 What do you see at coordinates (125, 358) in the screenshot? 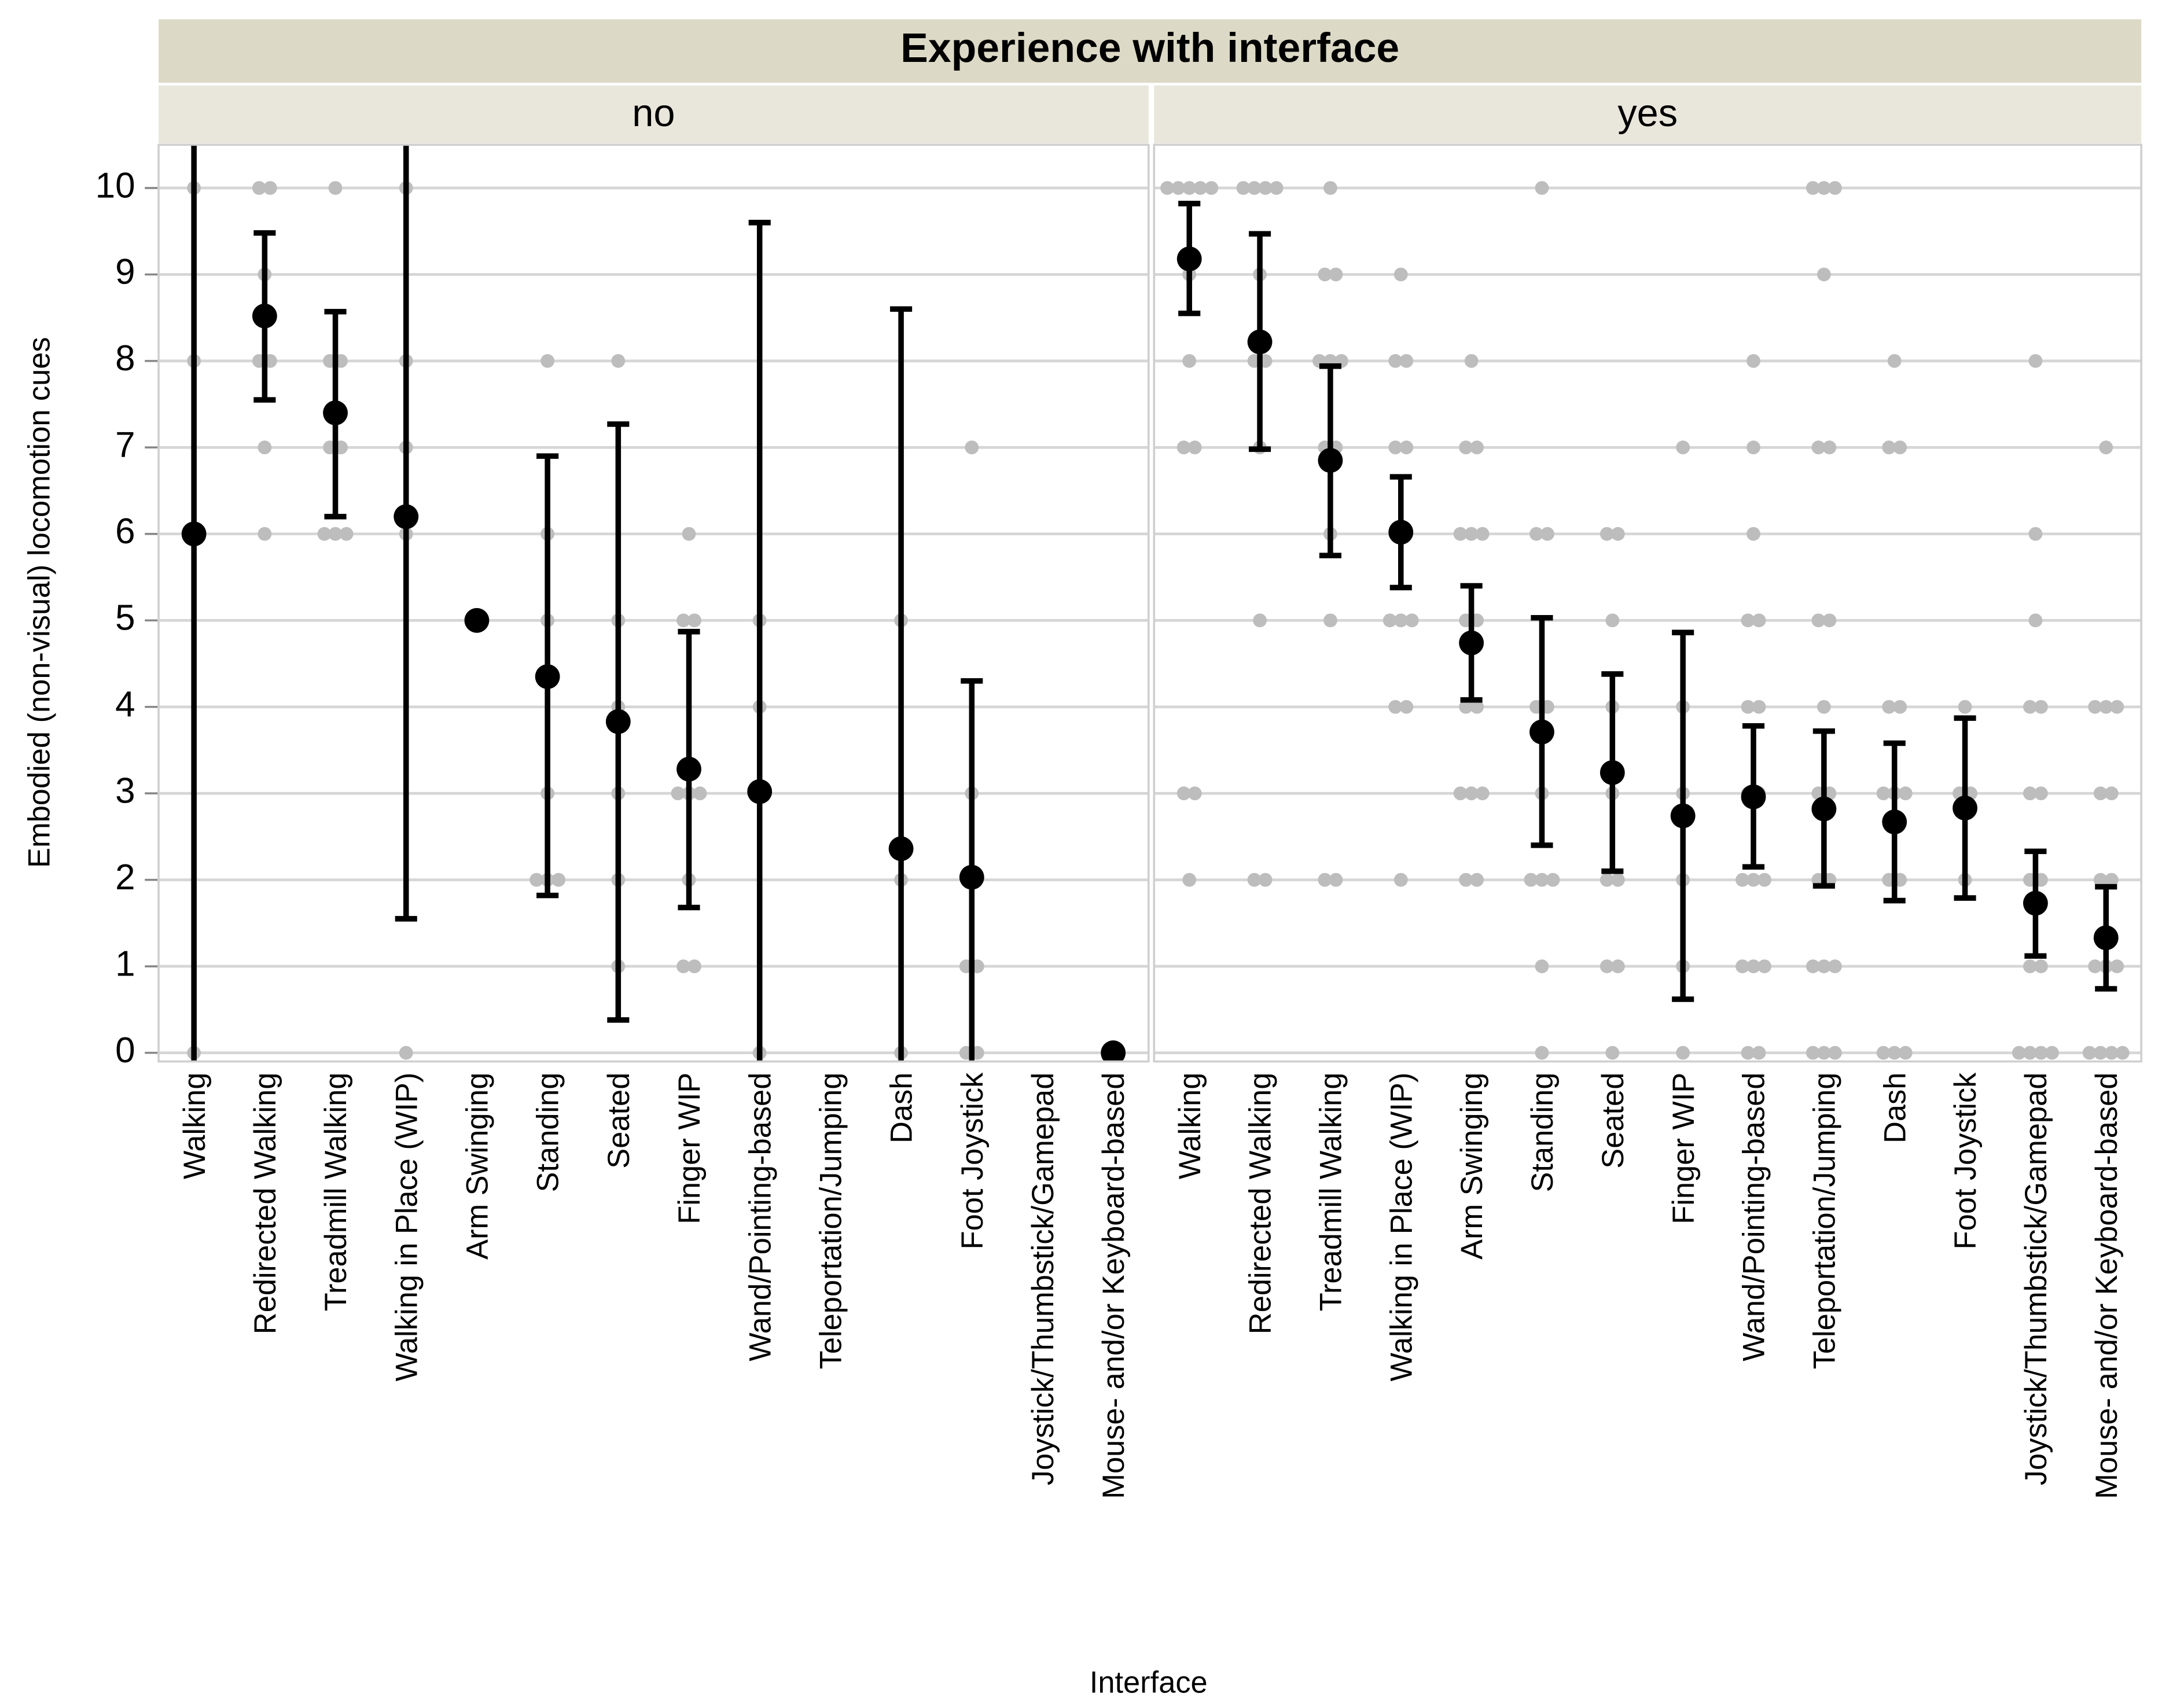
I see `y-tick-label: 8` at bounding box center [125, 358].